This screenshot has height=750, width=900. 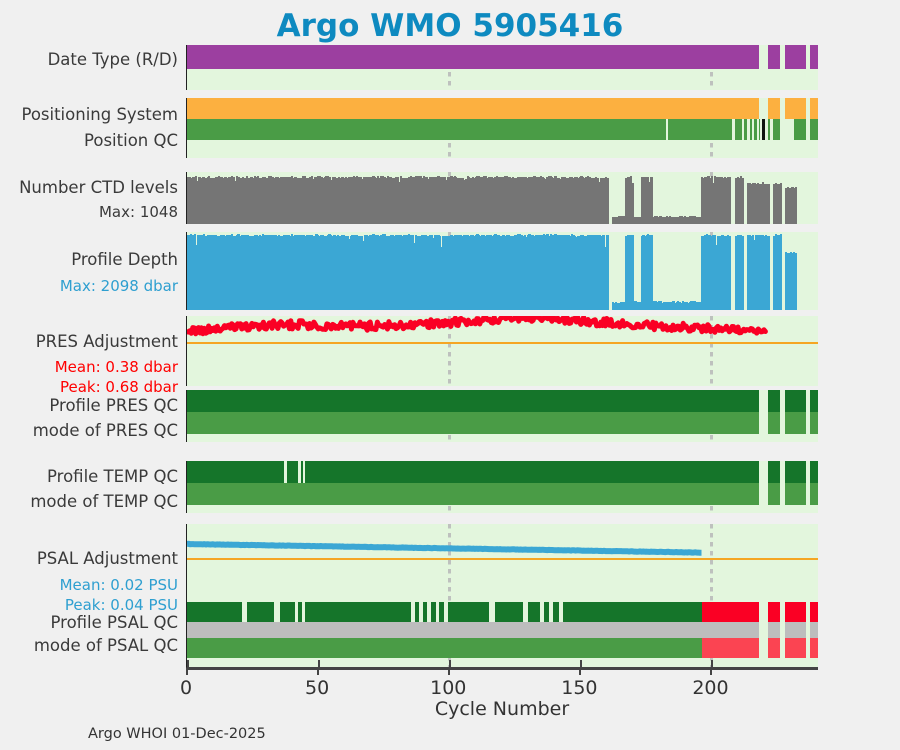 I want to click on position-qc-flag-sliver, so click(x=763, y=129).